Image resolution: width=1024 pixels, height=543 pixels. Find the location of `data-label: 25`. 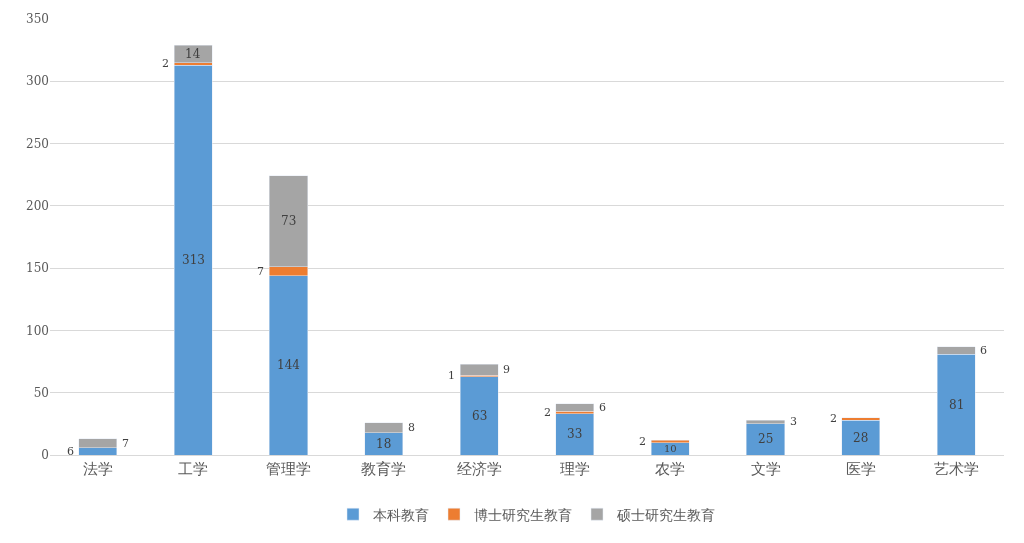

data-label: 25 is located at coordinates (766, 439).